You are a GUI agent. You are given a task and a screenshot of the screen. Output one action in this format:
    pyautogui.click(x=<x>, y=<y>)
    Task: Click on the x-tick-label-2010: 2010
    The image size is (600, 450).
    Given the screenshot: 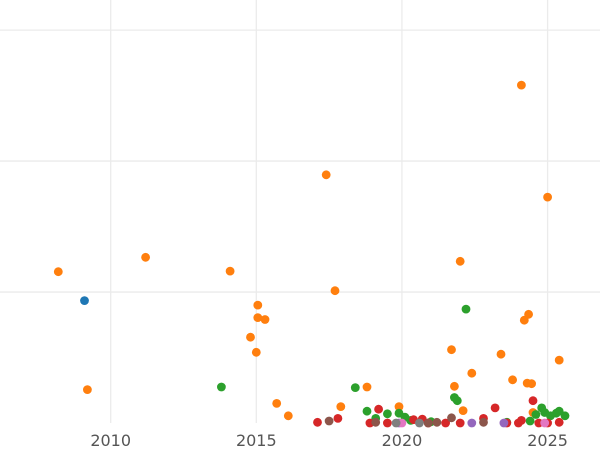 What is the action you would take?
    pyautogui.click(x=110, y=440)
    